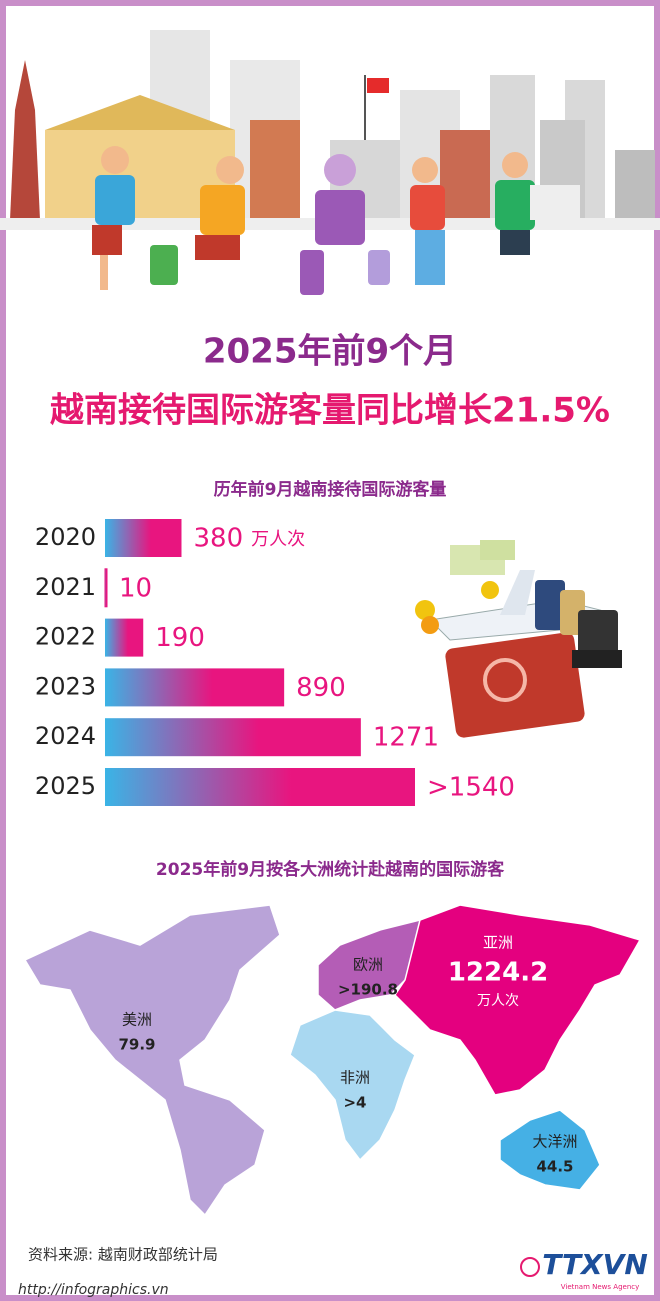 Image resolution: width=660 pixels, height=1301 pixels. Describe the element at coordinates (123, 1255) in the screenshot. I see `source: 资料来源: 越南财政部统计局` at that location.